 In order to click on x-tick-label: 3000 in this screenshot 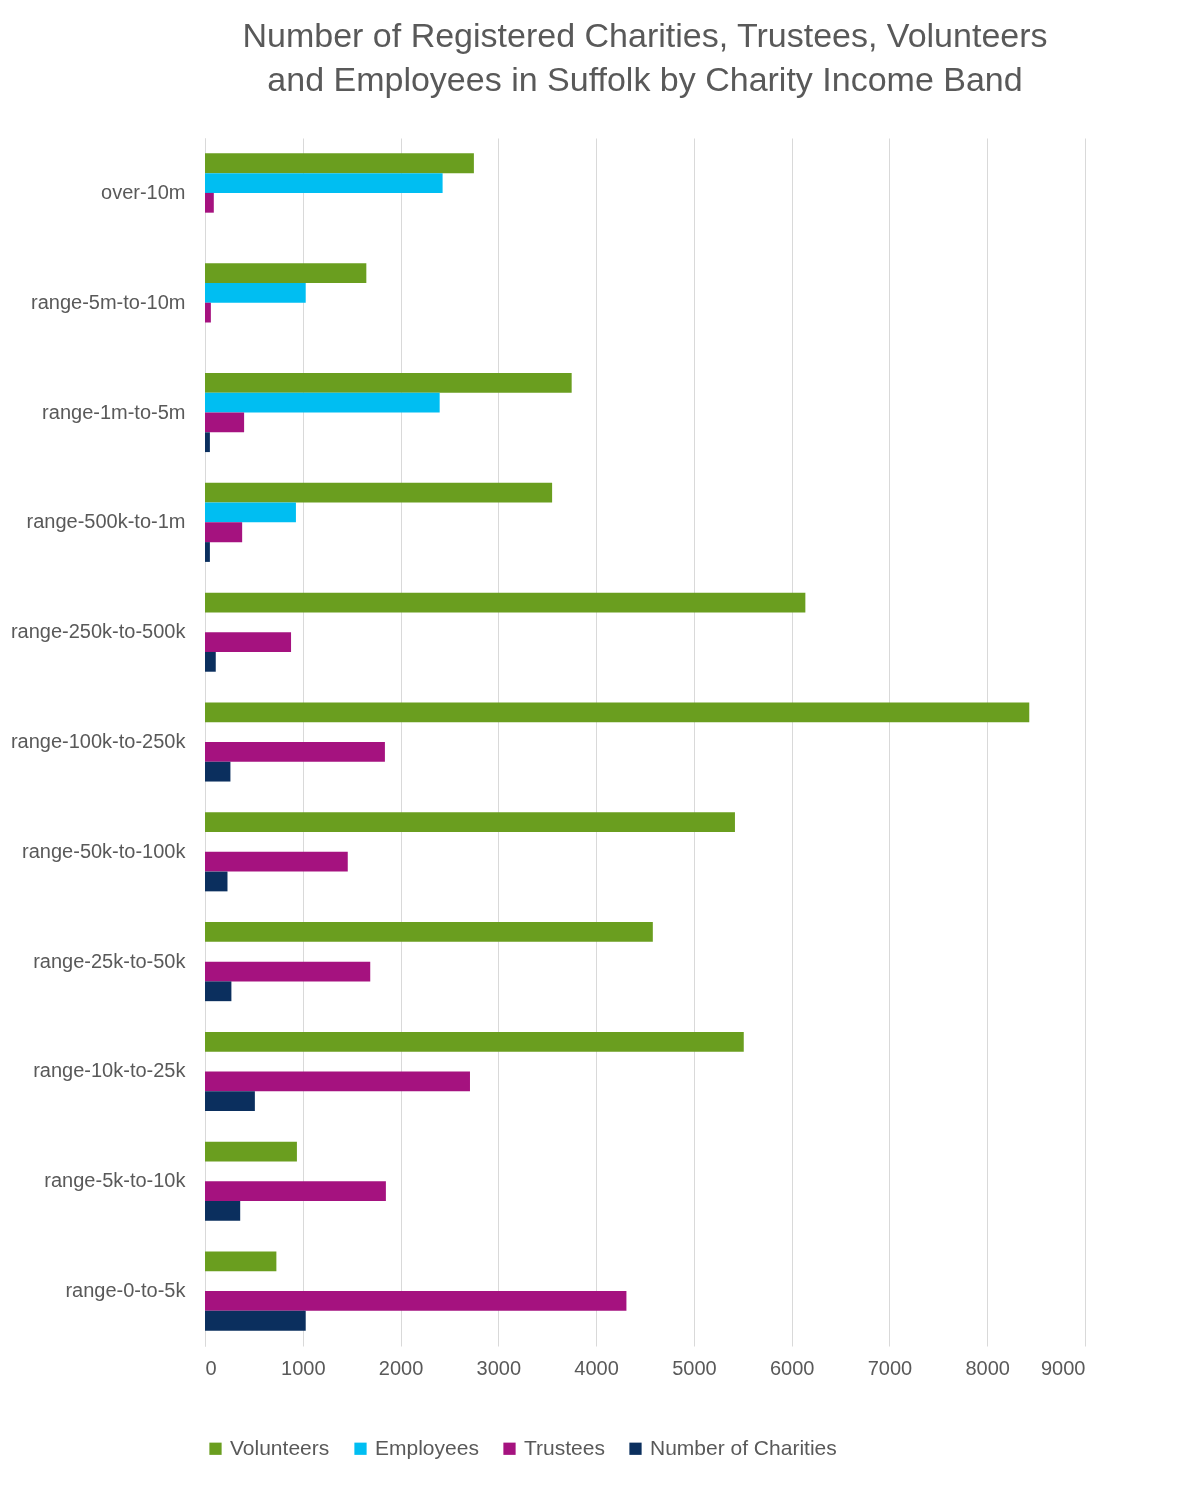, I will do `click(499, 1367)`.